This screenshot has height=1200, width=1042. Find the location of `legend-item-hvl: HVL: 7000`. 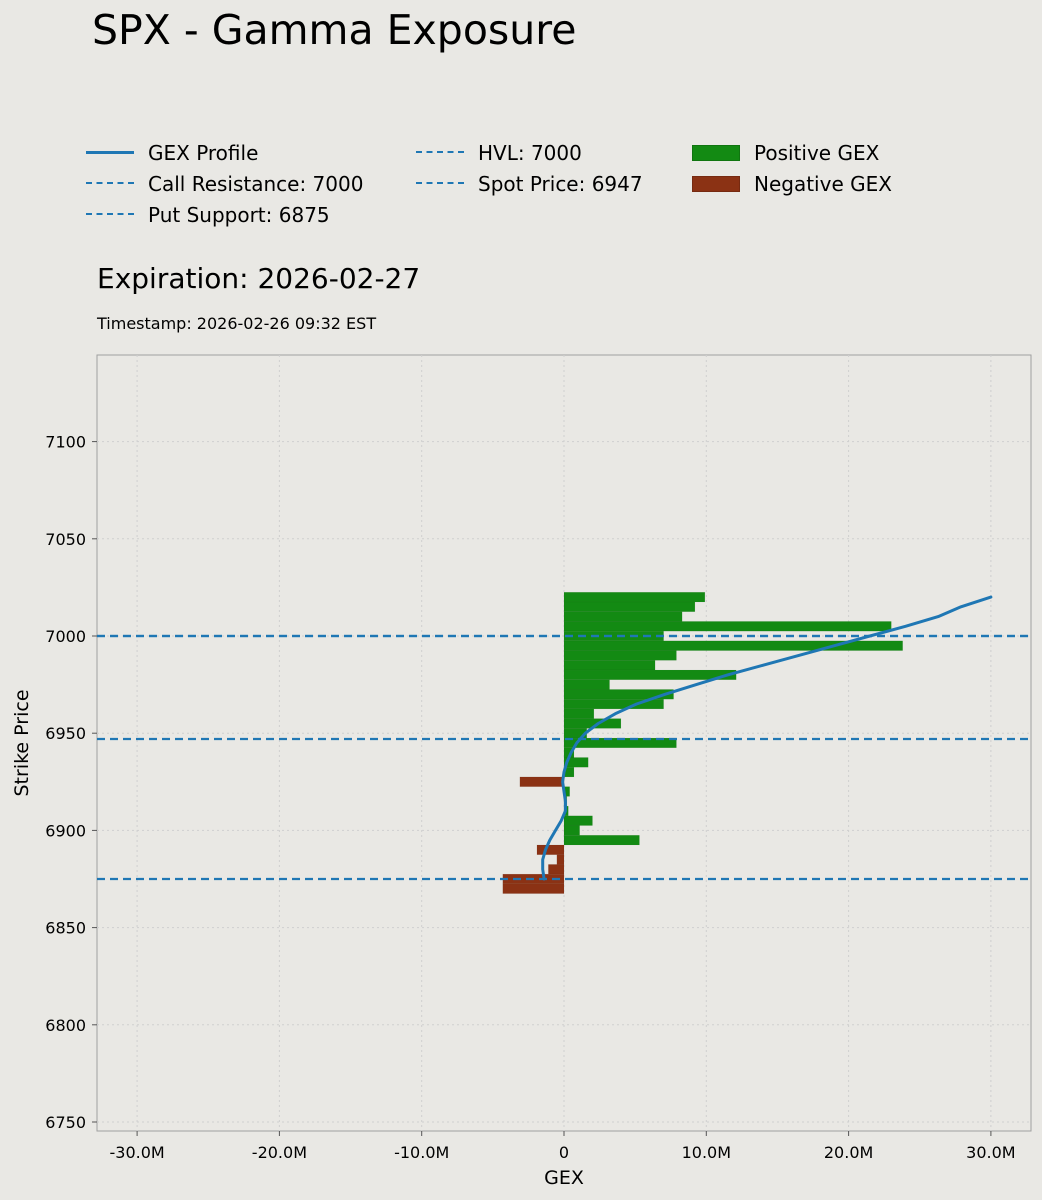

legend-item-hvl: HVL: 7000 is located at coordinates (499, 153).